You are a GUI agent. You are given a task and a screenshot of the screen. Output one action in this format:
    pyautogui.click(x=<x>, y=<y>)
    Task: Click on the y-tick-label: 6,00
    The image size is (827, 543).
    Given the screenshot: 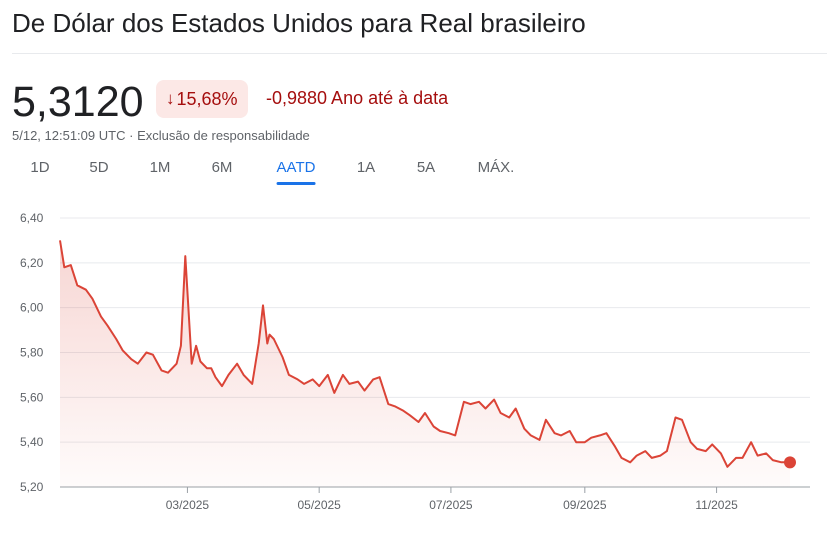 What is the action you would take?
    pyautogui.click(x=32, y=308)
    